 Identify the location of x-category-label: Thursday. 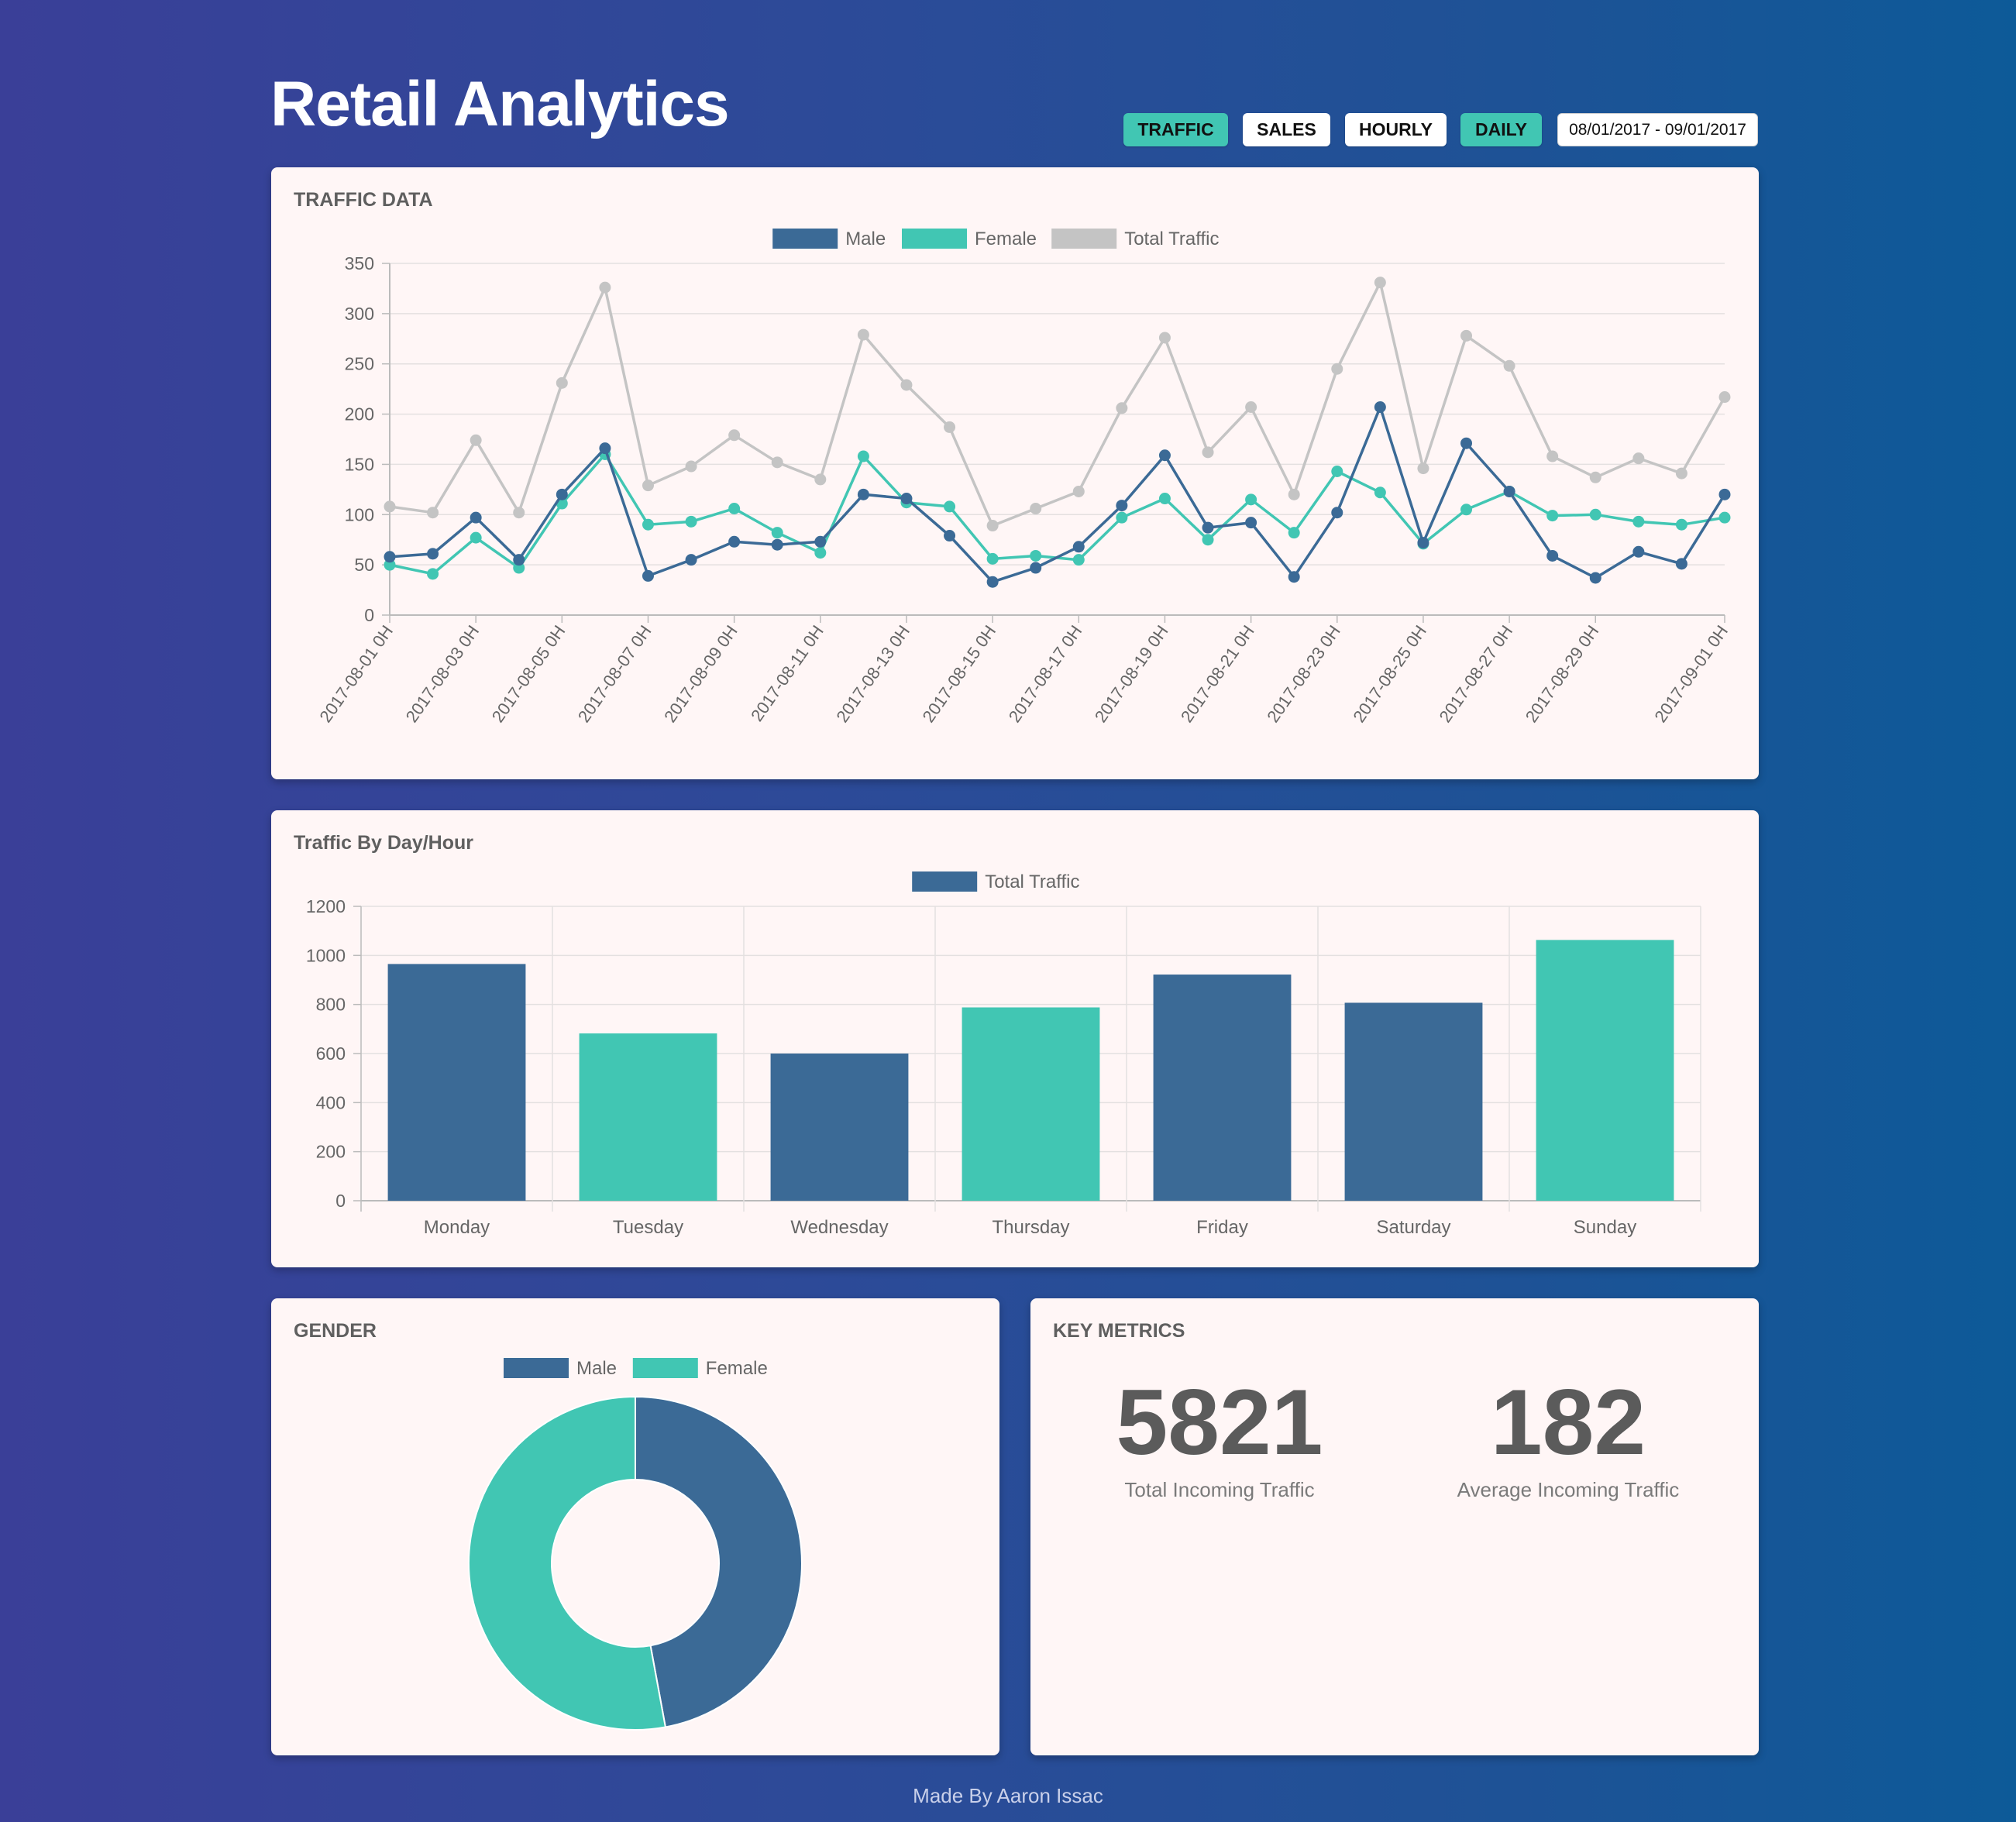
(1031, 1227).